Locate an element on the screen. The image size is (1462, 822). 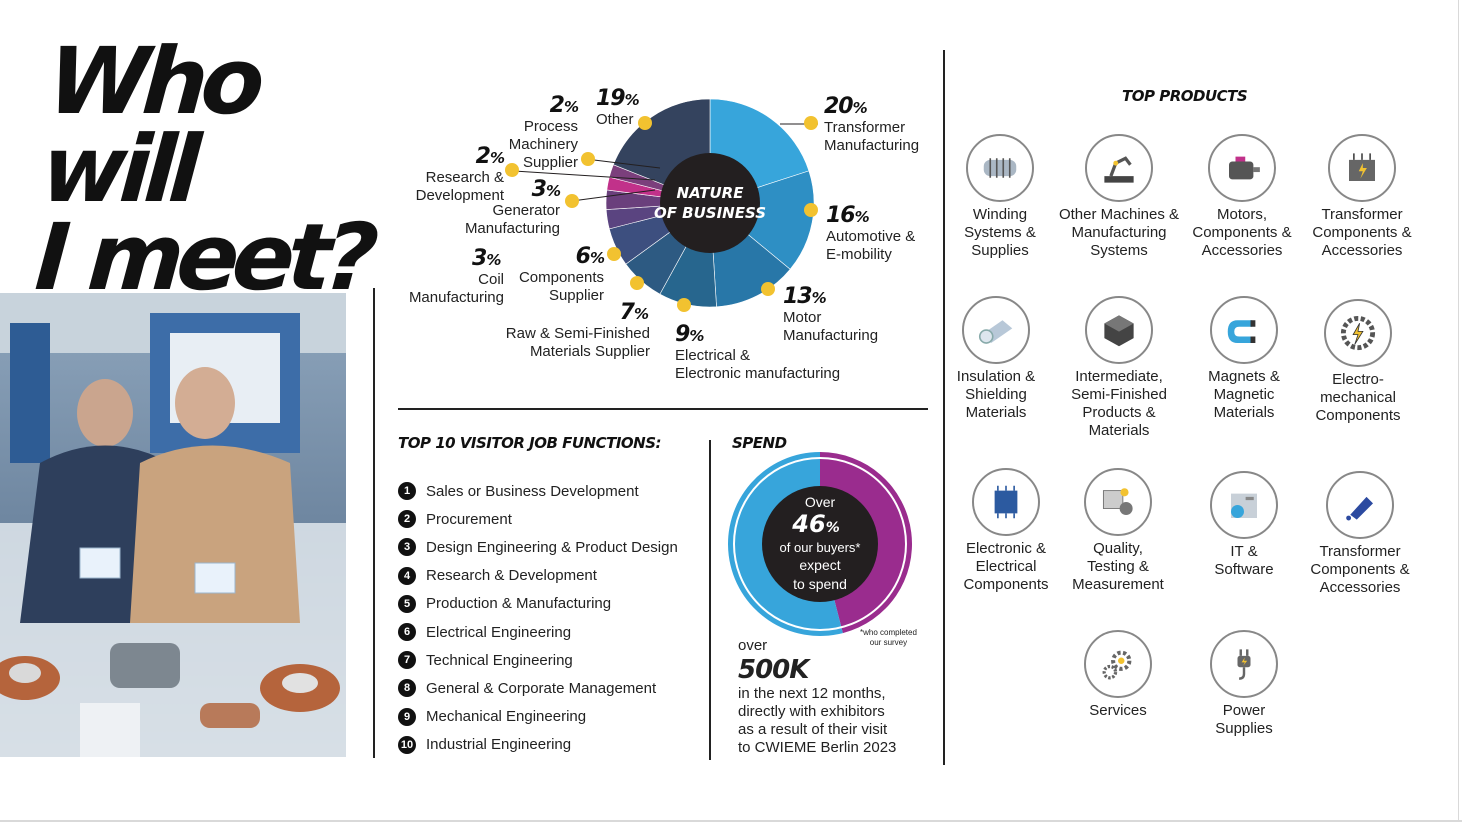
product-item: Electronic & Electrical Components is located at coordinates (1006, 531).